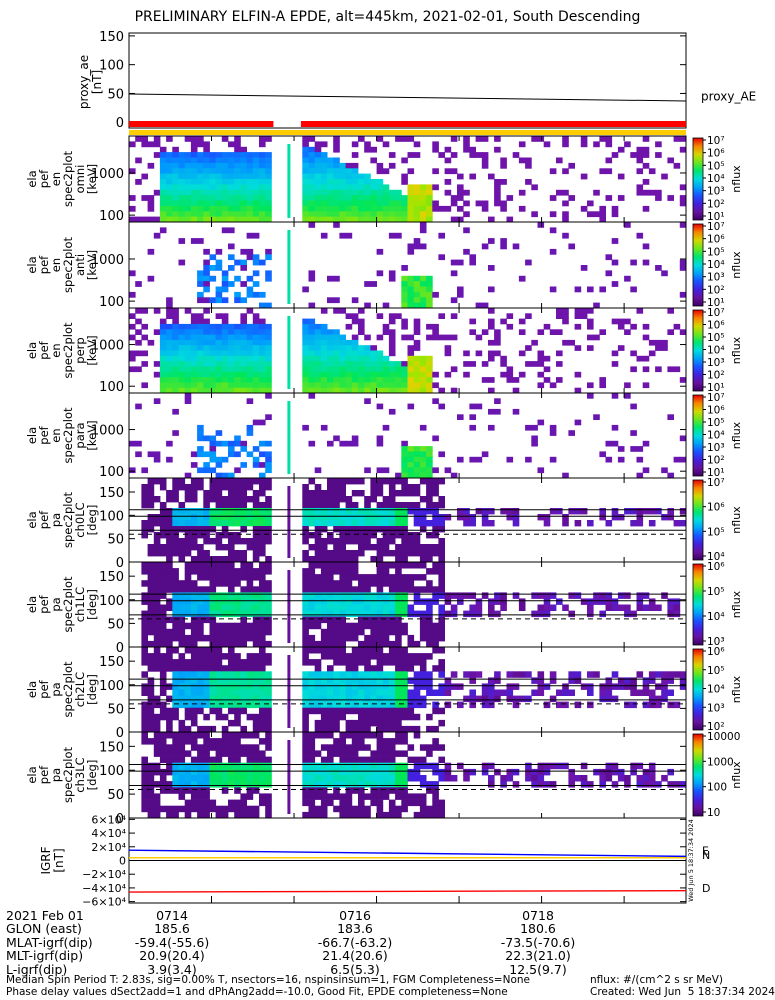 The width and height of the screenshot is (775, 1000). I want to click on colorbar-tick-label: 10⁵, so click(716, 338).